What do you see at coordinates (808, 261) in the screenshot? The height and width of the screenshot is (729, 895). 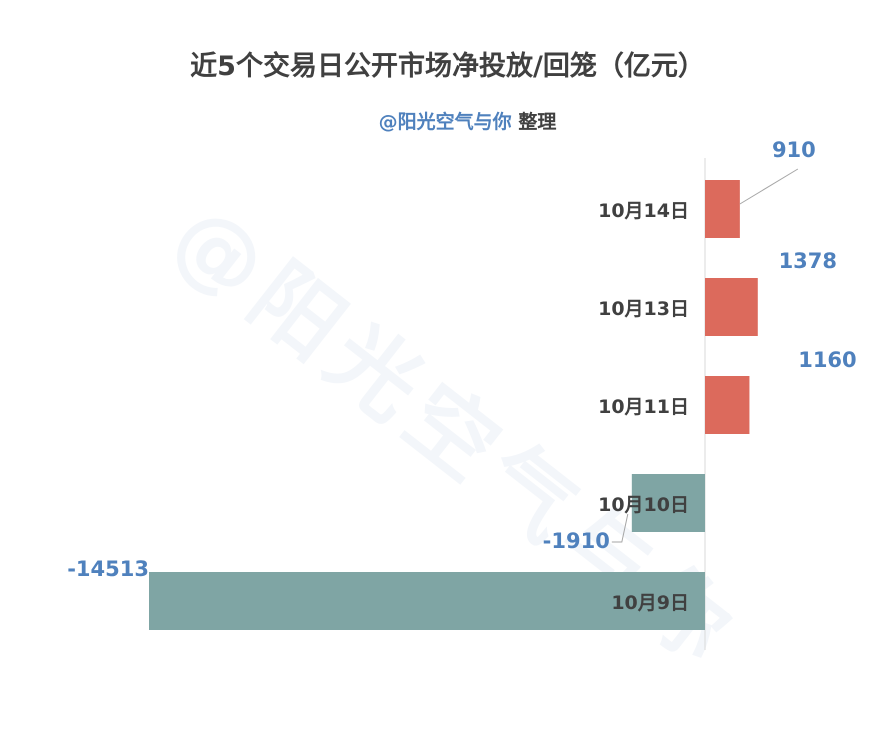 I see `value-label: 1378` at bounding box center [808, 261].